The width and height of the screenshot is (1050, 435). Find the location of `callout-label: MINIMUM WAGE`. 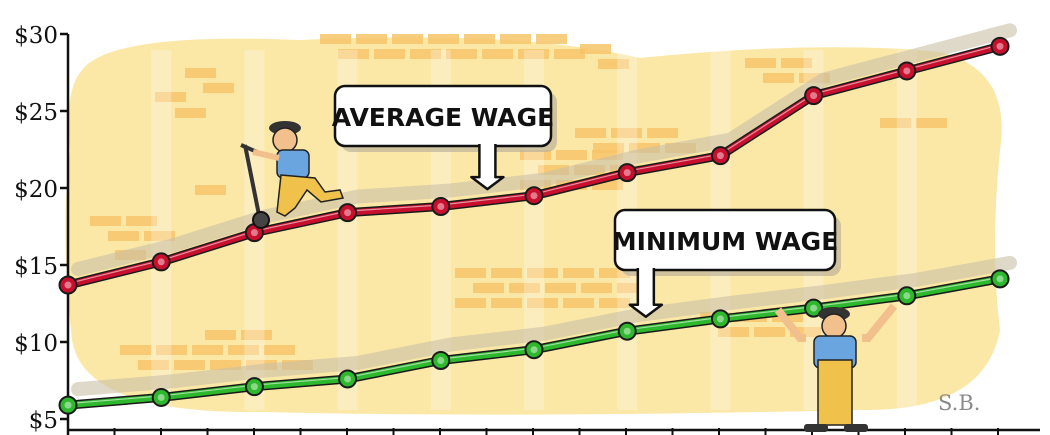

callout-label: MINIMUM WAGE is located at coordinates (725, 241).